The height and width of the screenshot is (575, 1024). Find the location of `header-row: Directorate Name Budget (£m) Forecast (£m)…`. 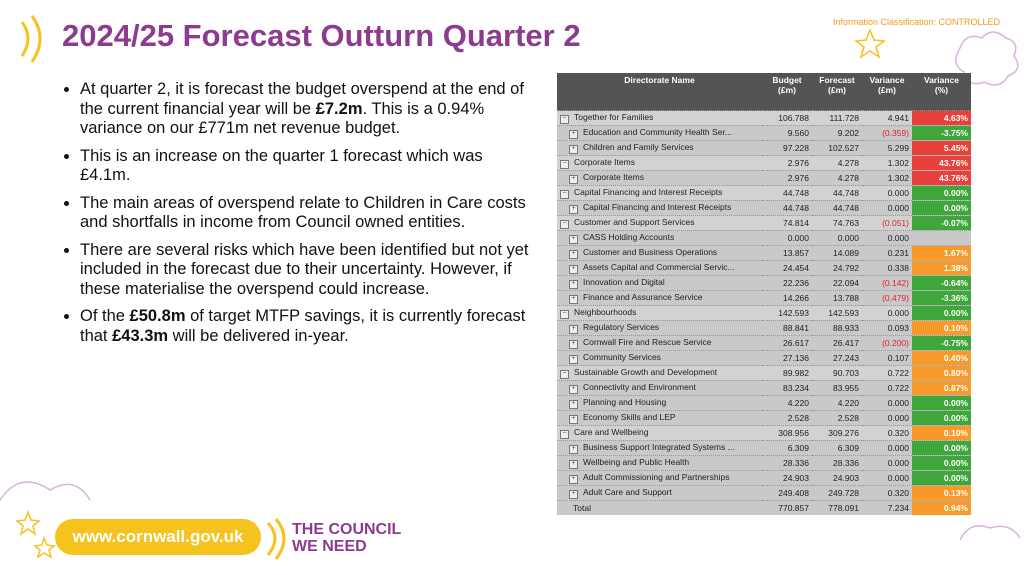

header-row: Directorate Name Budget (£m) Forecast (£m)… is located at coordinates (764, 92).